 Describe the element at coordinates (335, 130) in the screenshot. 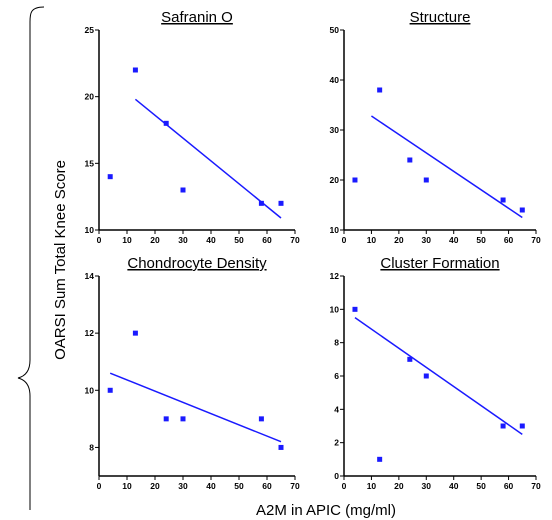

I see `y-tick-label: 30` at that location.